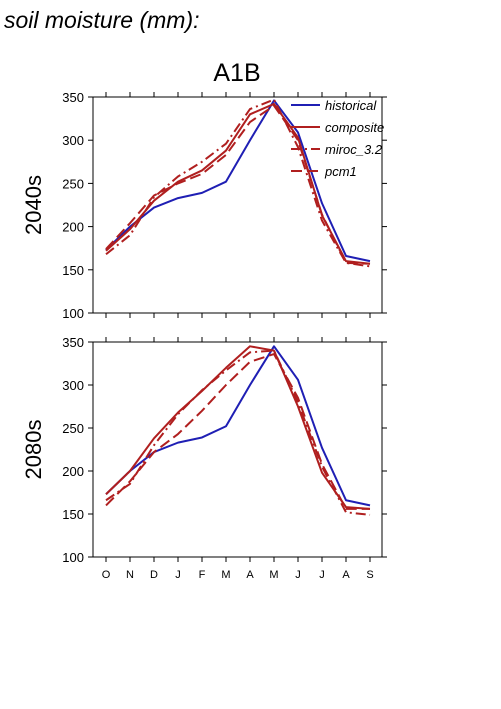  Describe the element at coordinates (337, 138) in the screenshot. I see `chart-legend: historical composite miroc_3.2 pcm1` at that location.